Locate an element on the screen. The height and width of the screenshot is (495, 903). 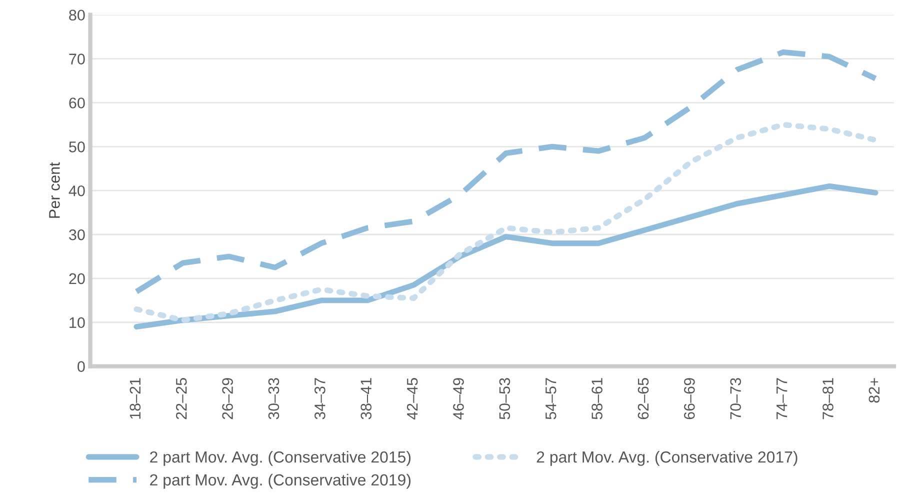
legend-label: 2 part Mov. Avg. (Conservative 2015) is located at coordinates (280, 458).